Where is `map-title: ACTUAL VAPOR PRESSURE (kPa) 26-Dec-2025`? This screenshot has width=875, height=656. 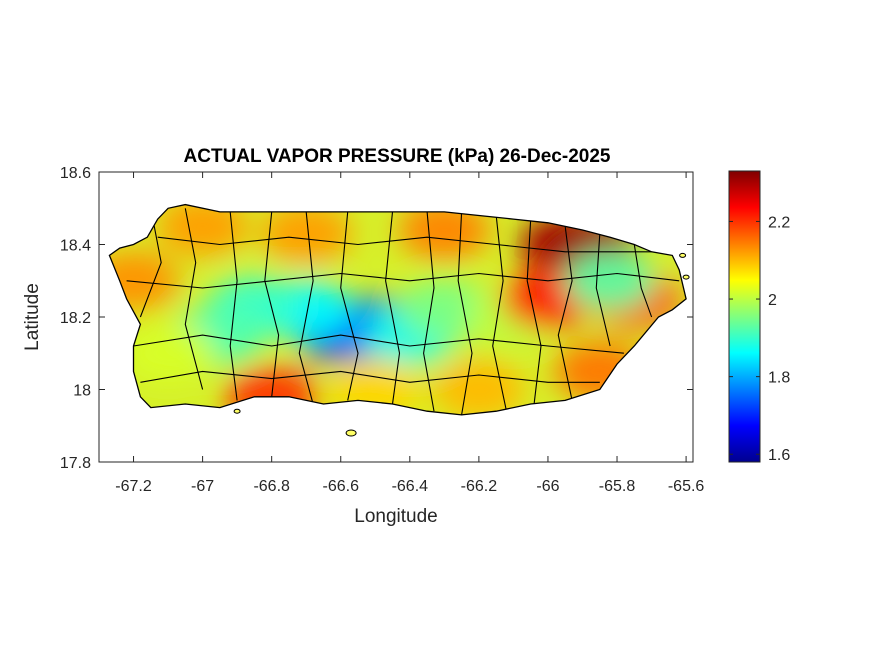 map-title: ACTUAL VAPOR PRESSURE (kPa) 26-Dec-2025 is located at coordinates (397, 156).